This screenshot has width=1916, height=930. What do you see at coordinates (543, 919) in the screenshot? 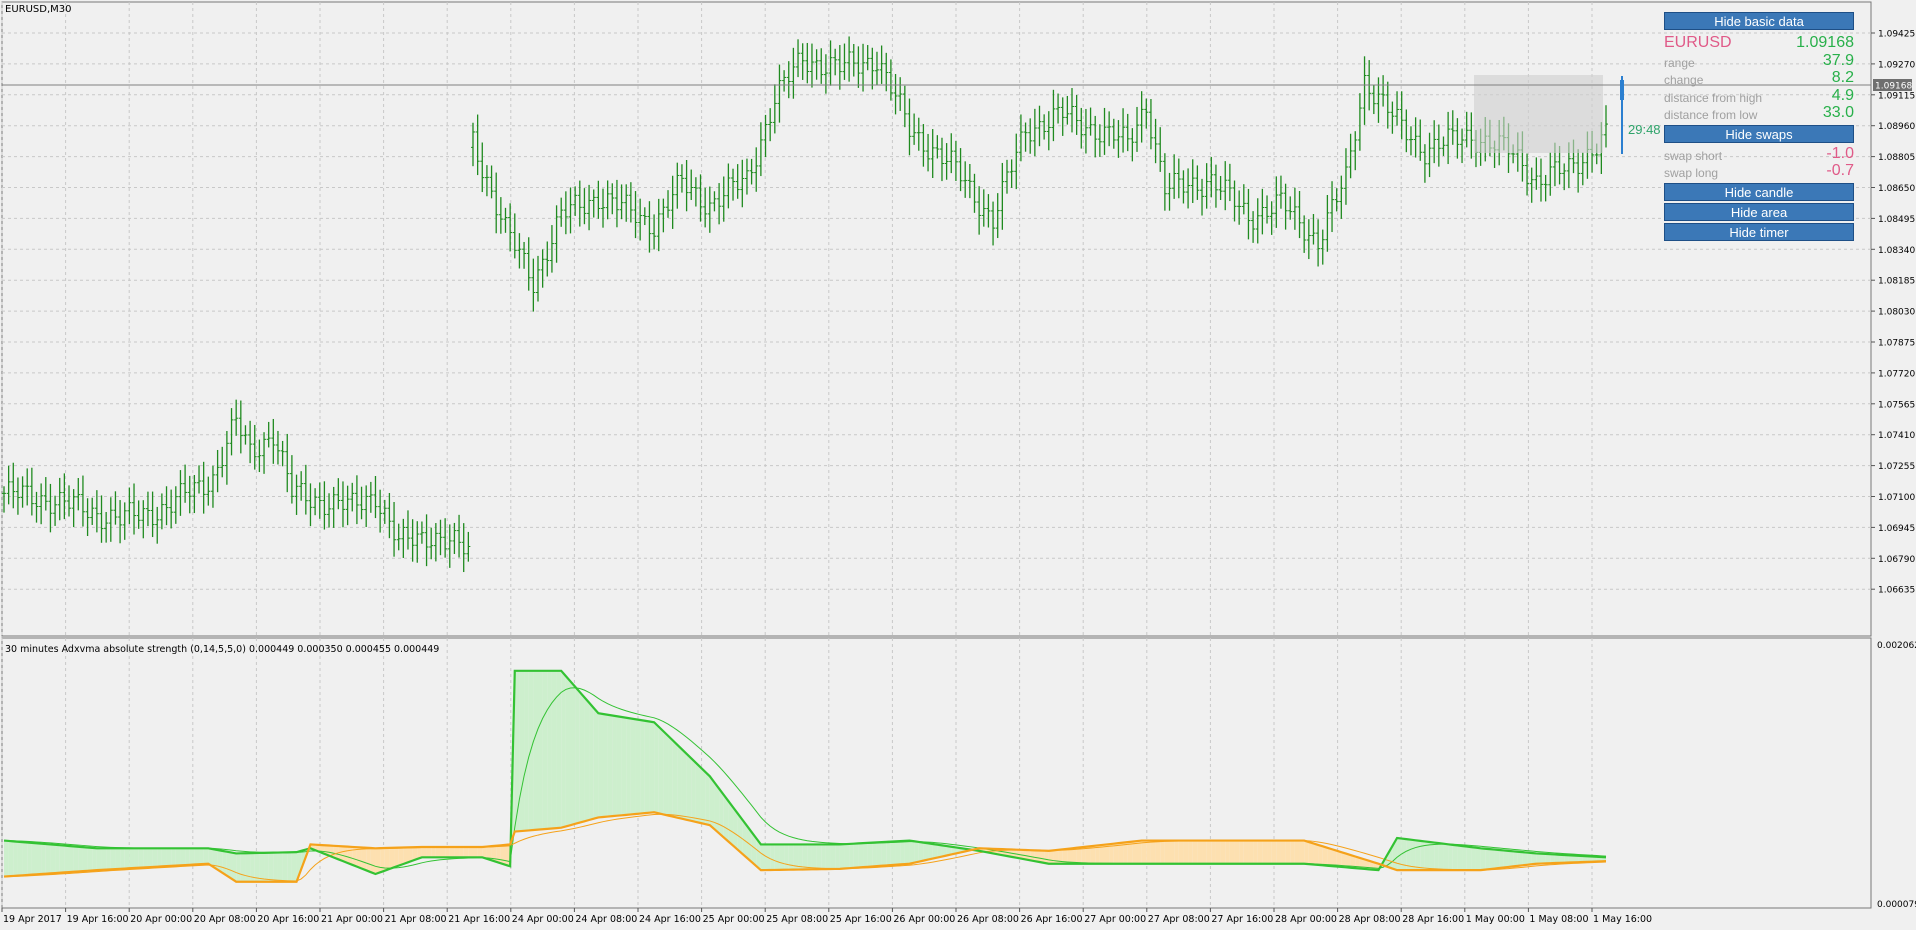
I see `time-tick-label: 24 Apr 00:00` at bounding box center [543, 919].